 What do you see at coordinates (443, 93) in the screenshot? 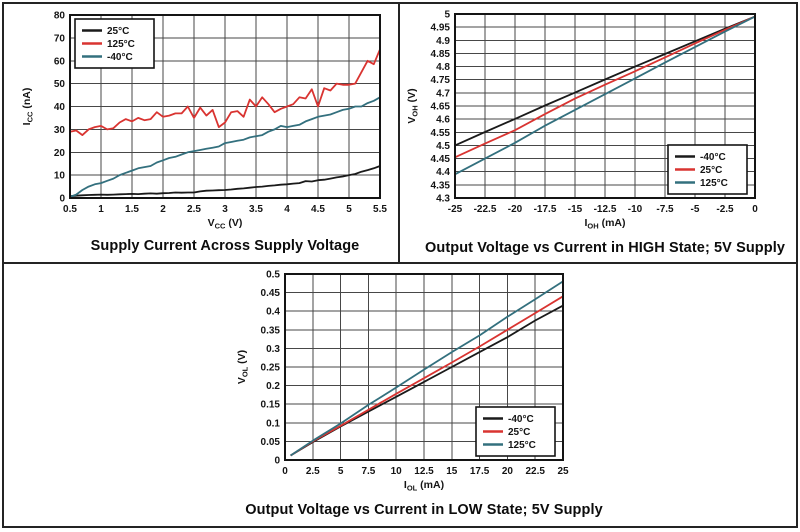
I see `y-tick-label: 4.7` at bounding box center [443, 93].